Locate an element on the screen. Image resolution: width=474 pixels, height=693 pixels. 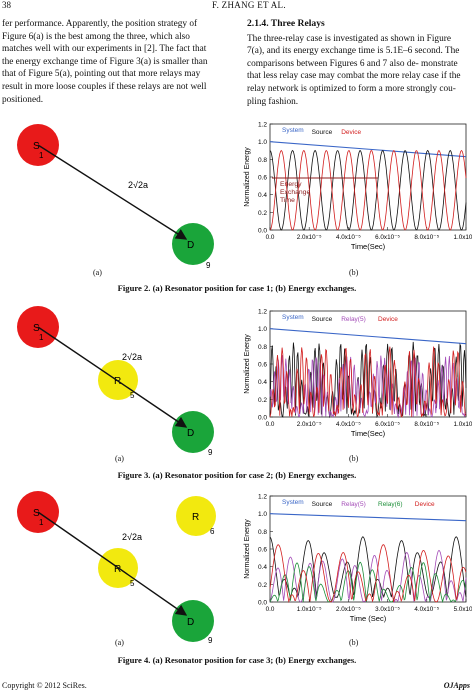
annotation-text: Energy is located at coordinates (291, 184).